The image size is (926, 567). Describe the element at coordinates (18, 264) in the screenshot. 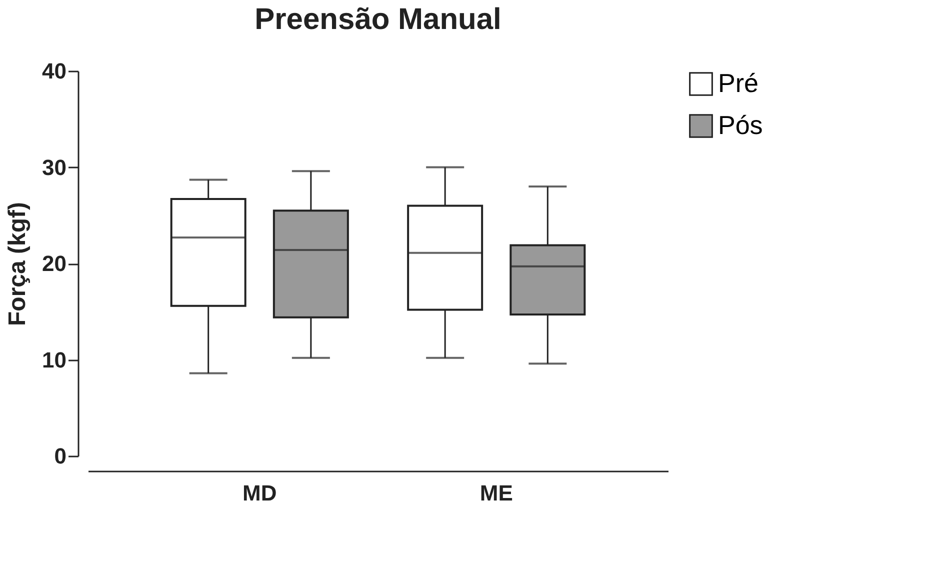

I see `y-axis-title: Força (kgf)` at that location.